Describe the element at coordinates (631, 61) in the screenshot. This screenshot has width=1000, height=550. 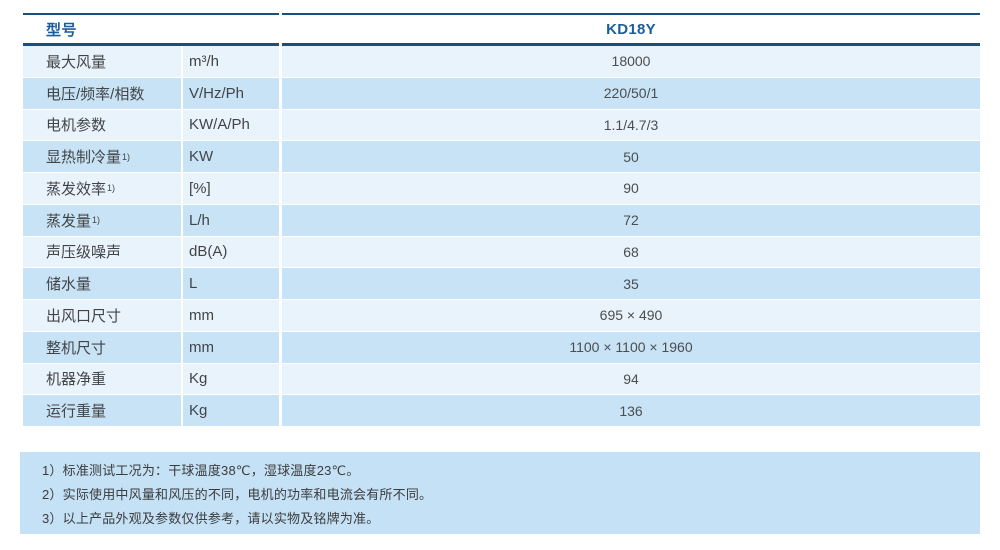
I see `spec-value: 18000` at that location.